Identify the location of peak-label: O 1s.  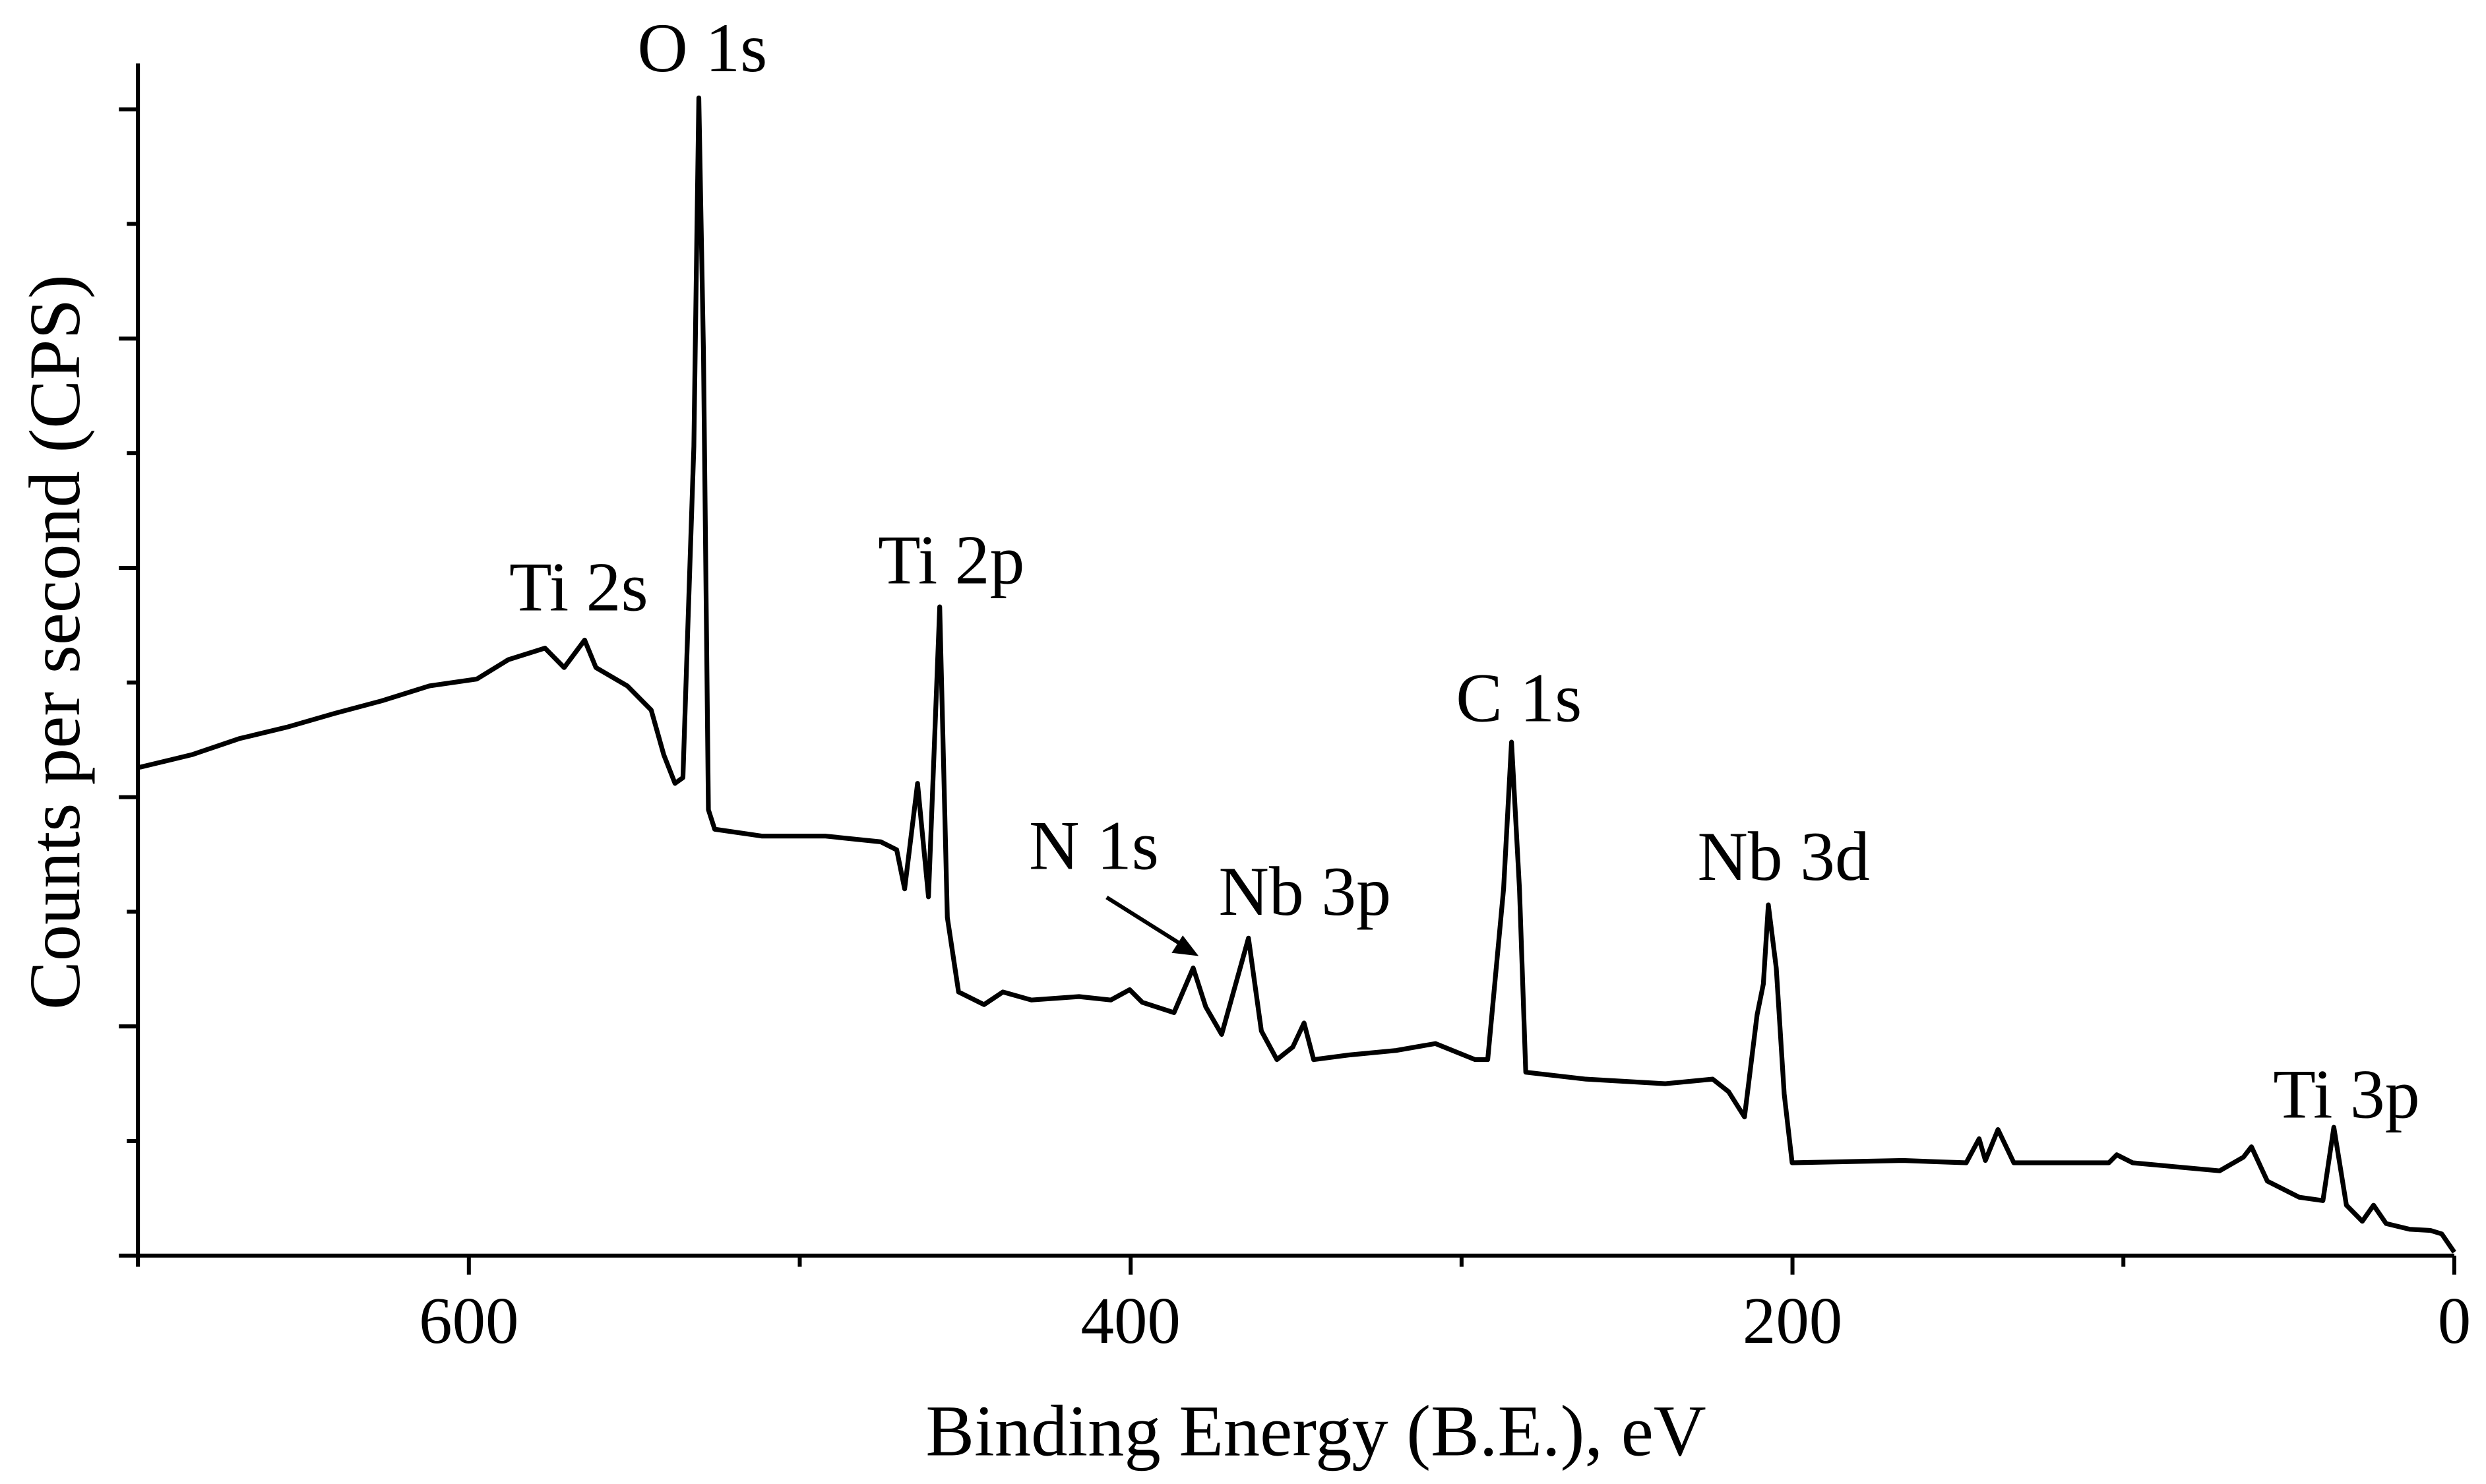
(702, 47).